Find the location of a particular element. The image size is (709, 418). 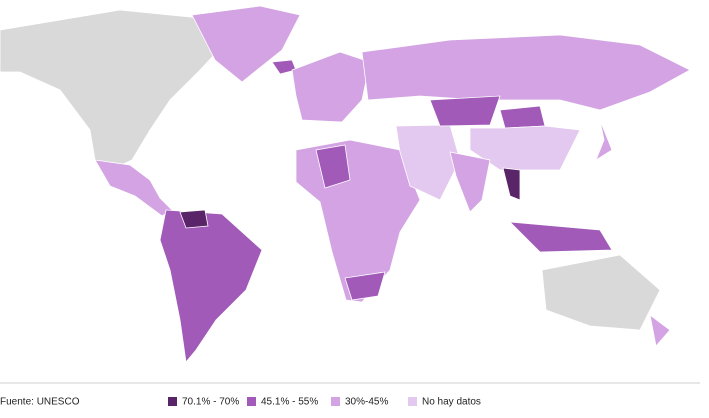

europe is located at coordinates (331, 87).